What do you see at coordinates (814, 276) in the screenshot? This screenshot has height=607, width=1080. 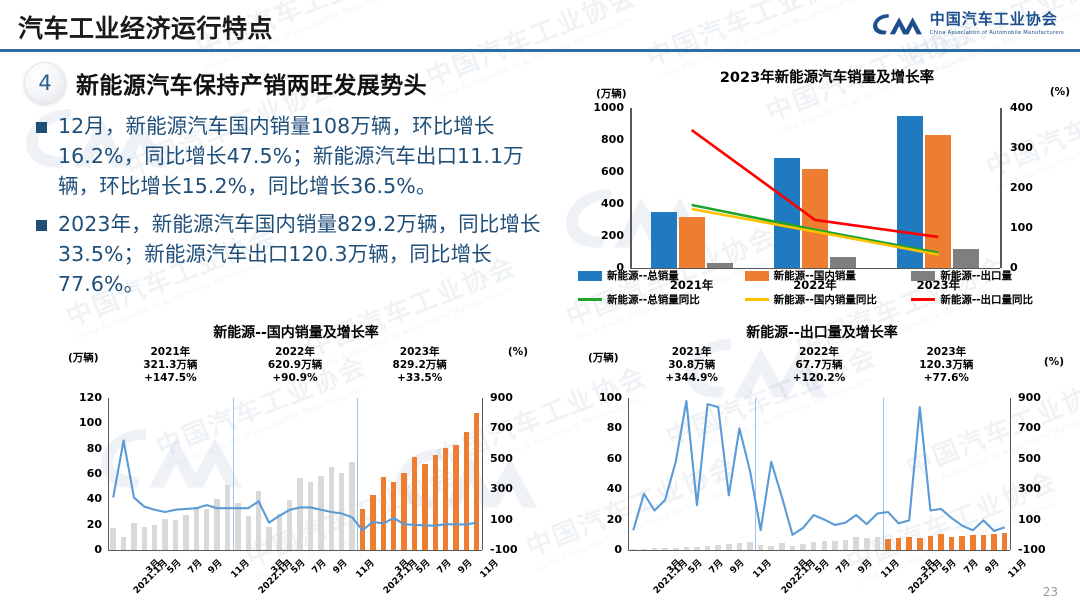 I see `legend-label: 新能源--国内销量` at bounding box center [814, 276].